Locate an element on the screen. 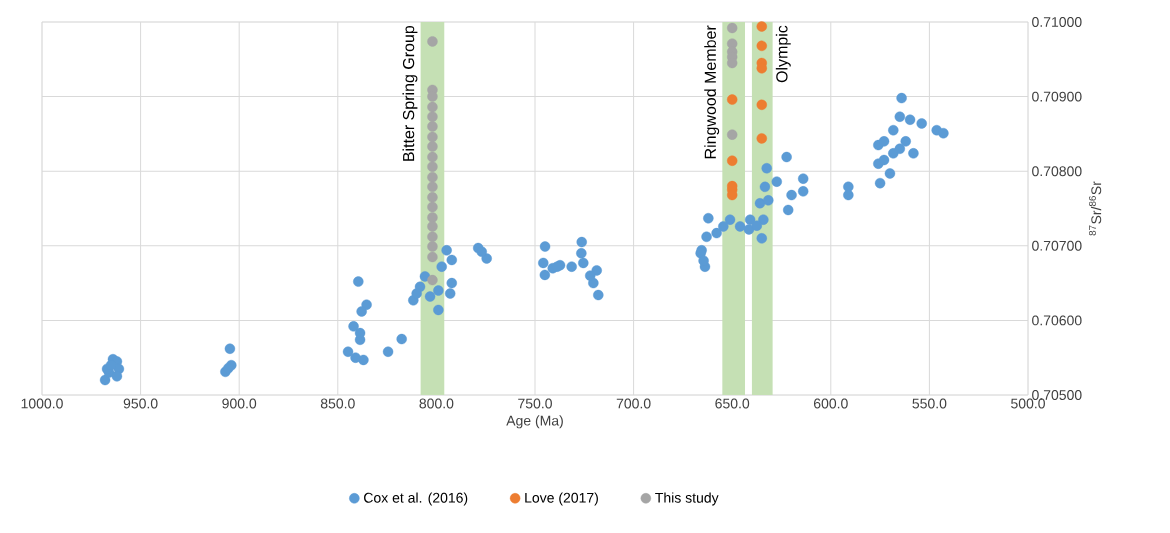  y-tick-label: 0.70500 is located at coordinates (1057, 395).